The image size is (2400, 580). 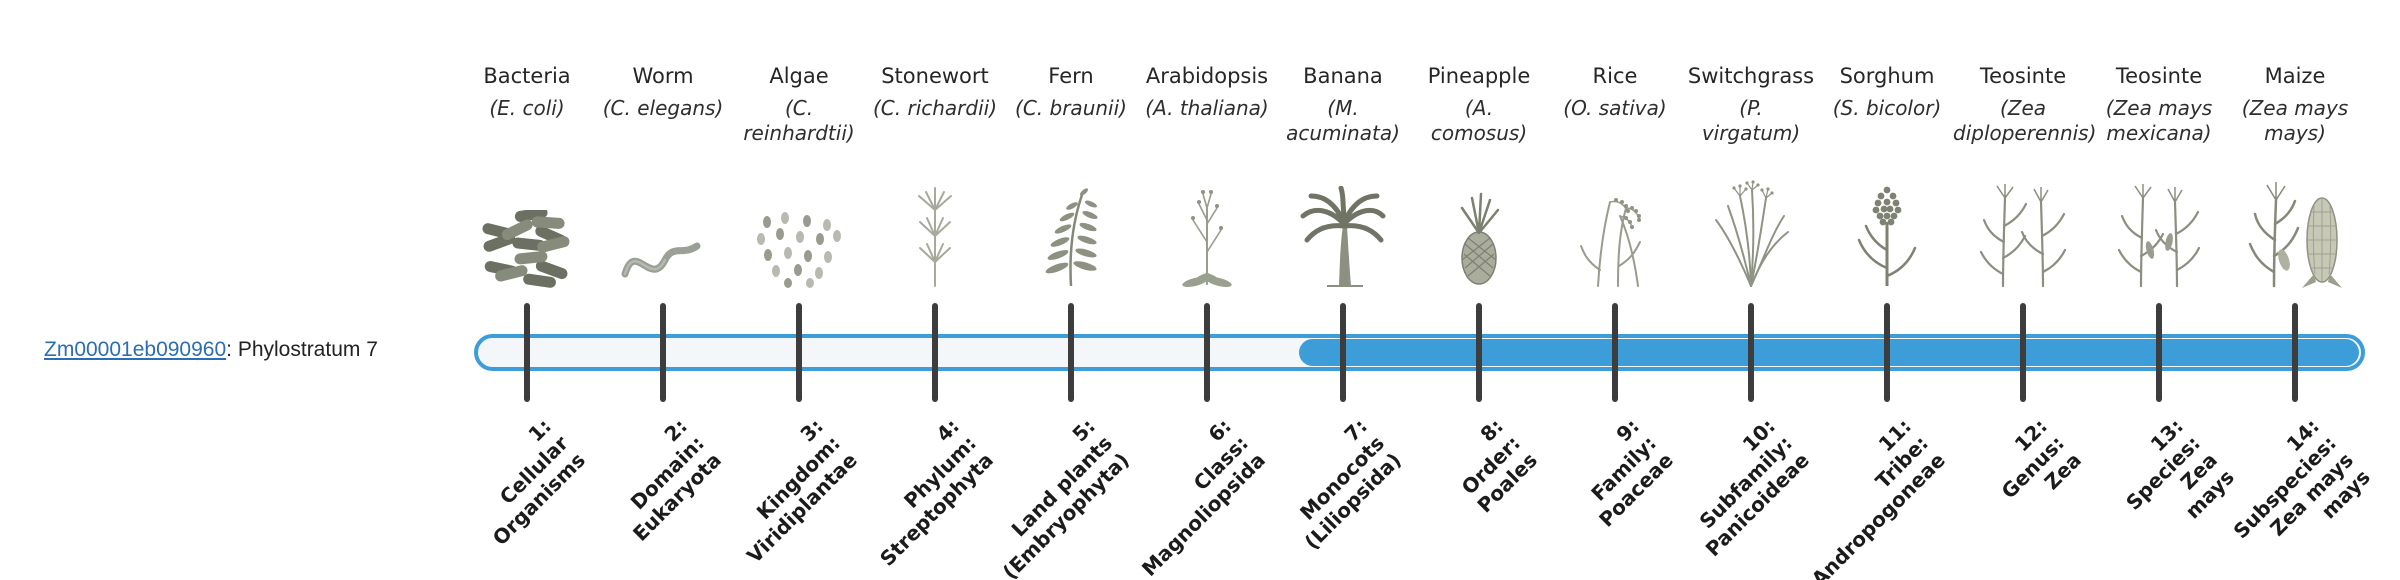 What do you see at coordinates (2025, 121) in the screenshot?
I see `organism-scientific-name: (Zea diploperennis)` at bounding box center [2025, 121].